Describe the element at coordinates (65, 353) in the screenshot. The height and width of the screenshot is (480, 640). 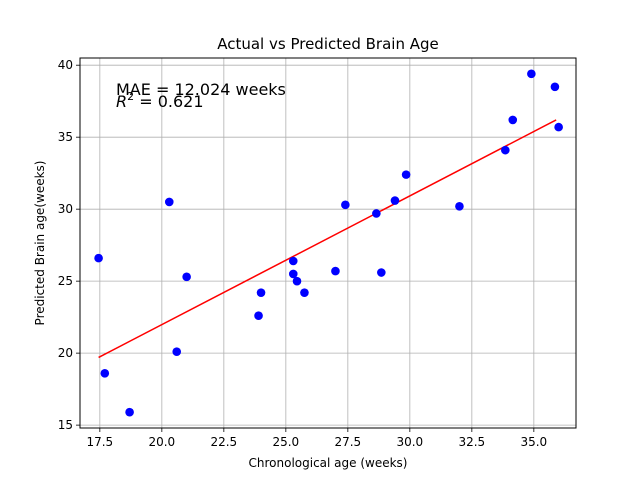
I see `y-tick-label: 20` at that location.